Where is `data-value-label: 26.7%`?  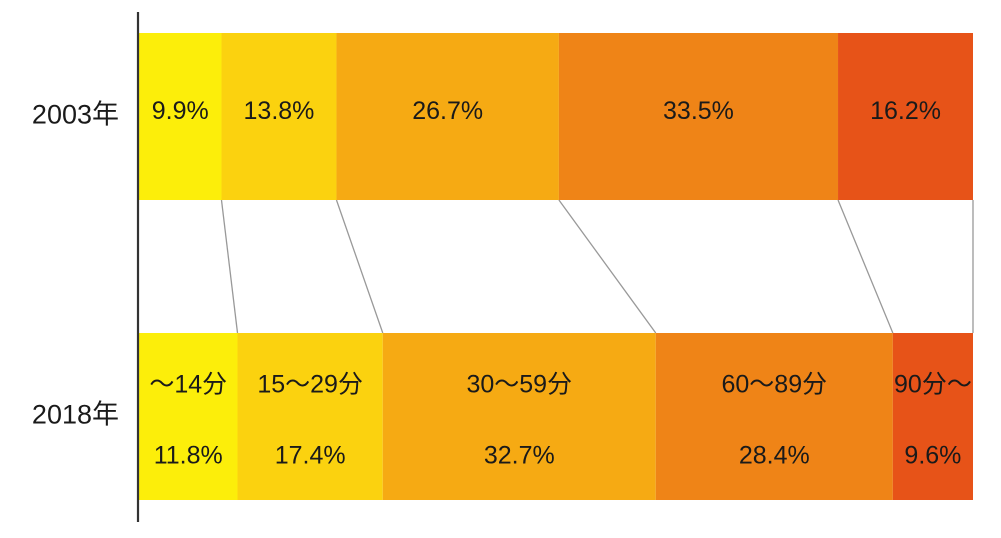
data-value-label: 26.7% is located at coordinates (447, 111).